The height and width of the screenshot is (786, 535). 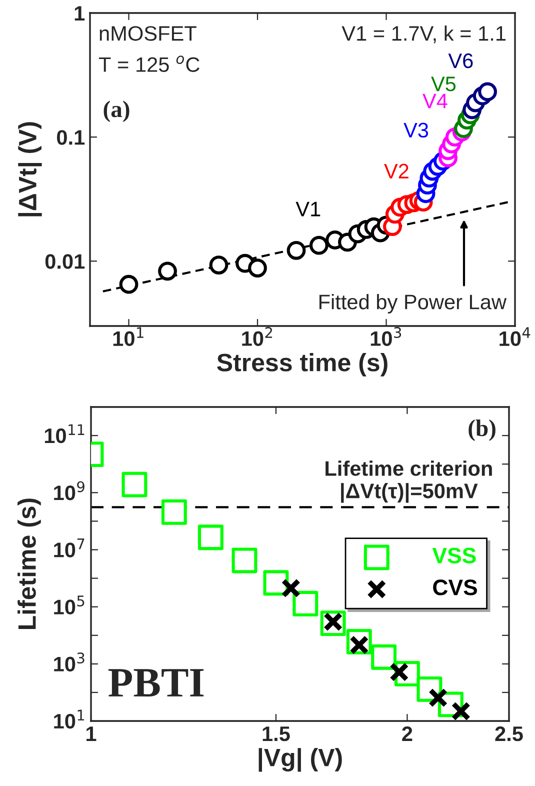 What do you see at coordinates (424, 35) in the screenshot?
I see `annotation: V1 = 1.7V, k = 1.1` at bounding box center [424, 35].